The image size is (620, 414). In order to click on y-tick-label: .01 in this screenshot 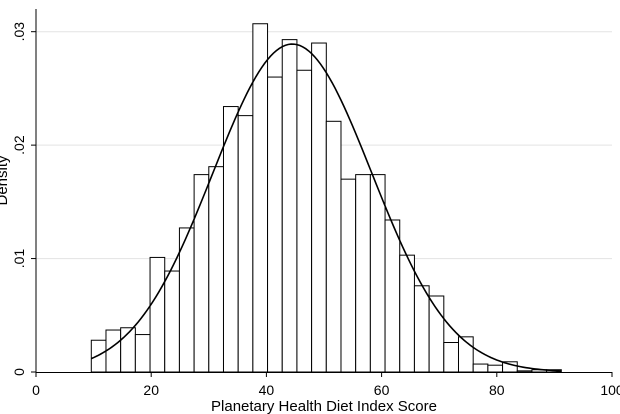, I will do `click(19, 259)`.